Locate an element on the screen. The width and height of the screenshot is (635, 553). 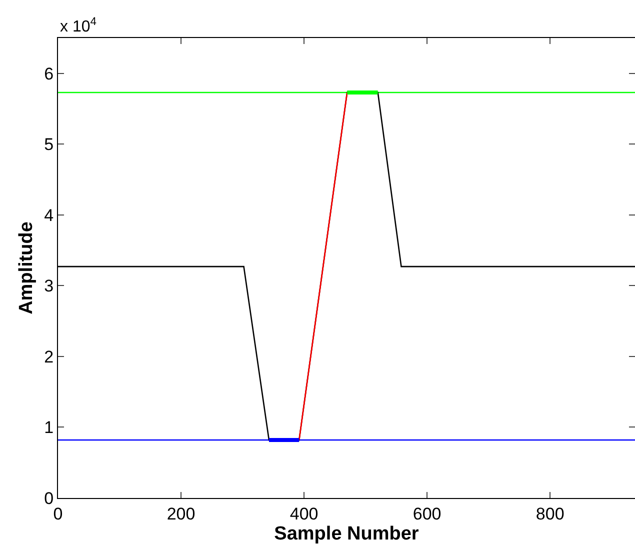
x-axis-title: Sample Number is located at coordinates (347, 533).